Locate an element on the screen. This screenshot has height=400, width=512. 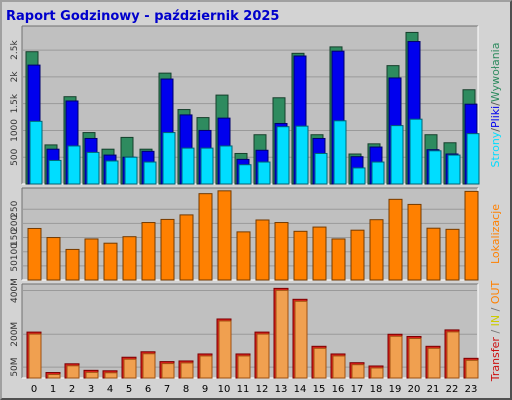
ytick-label: 200M is located at coordinates (15, 334).